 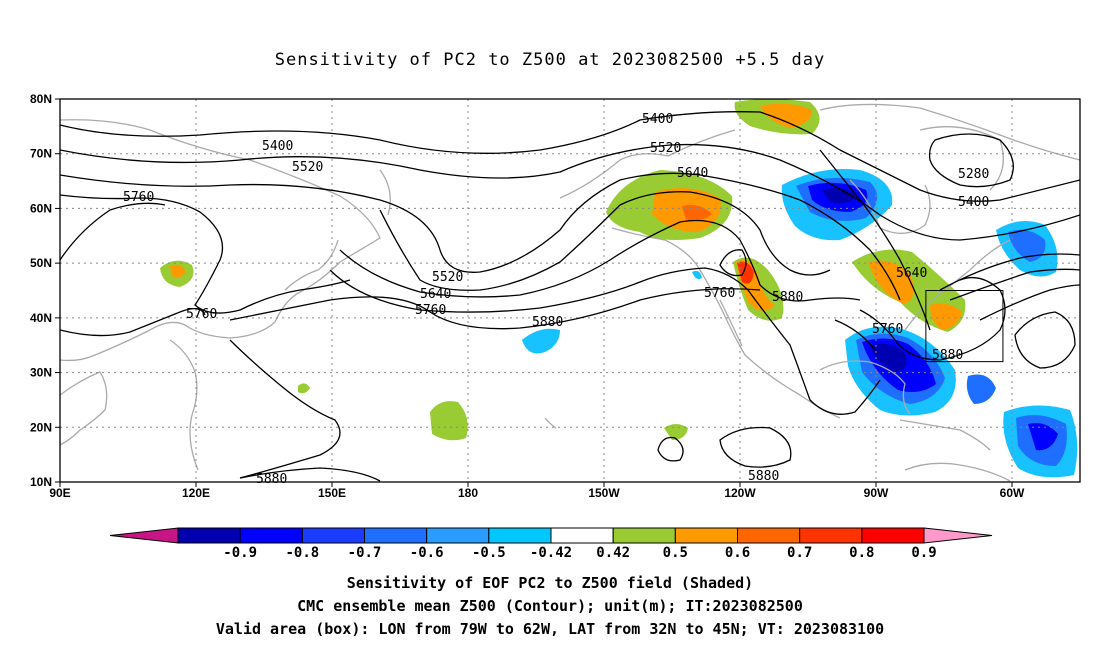 I want to click on contour-label: 5280, so click(x=973, y=174).